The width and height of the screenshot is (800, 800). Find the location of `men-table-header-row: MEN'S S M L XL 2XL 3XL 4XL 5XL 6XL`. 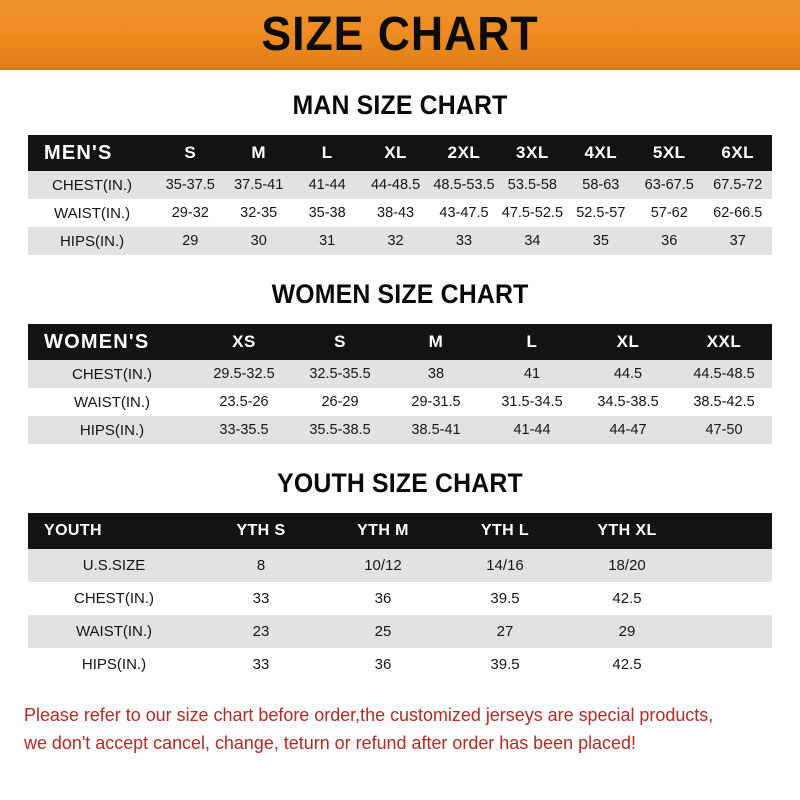

men-table-header-row: MEN'S S M L XL 2XL 3XL 4XL 5XL 6XL is located at coordinates (400, 153).